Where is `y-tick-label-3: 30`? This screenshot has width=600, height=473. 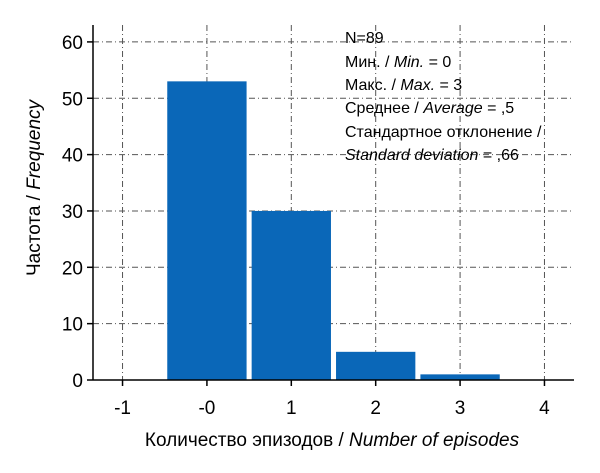
y-tick-label-3: 30 is located at coordinates (72, 212).